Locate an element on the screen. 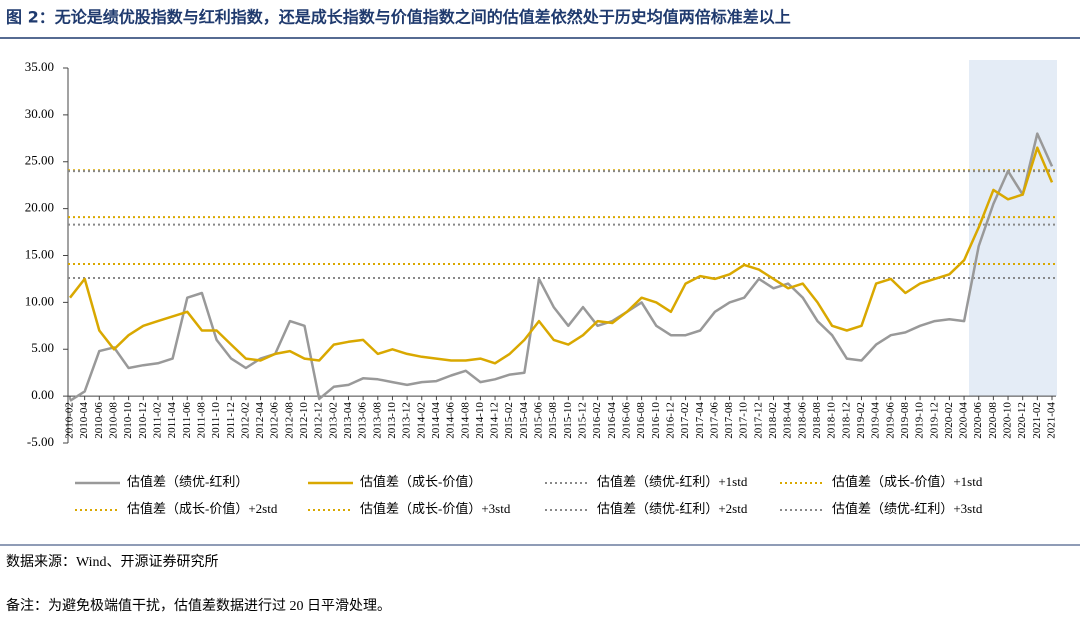 Image resolution: width=1080 pixels, height=624 pixels. legend-label: 估值差（成长-价值）+1std is located at coordinates (907, 481).